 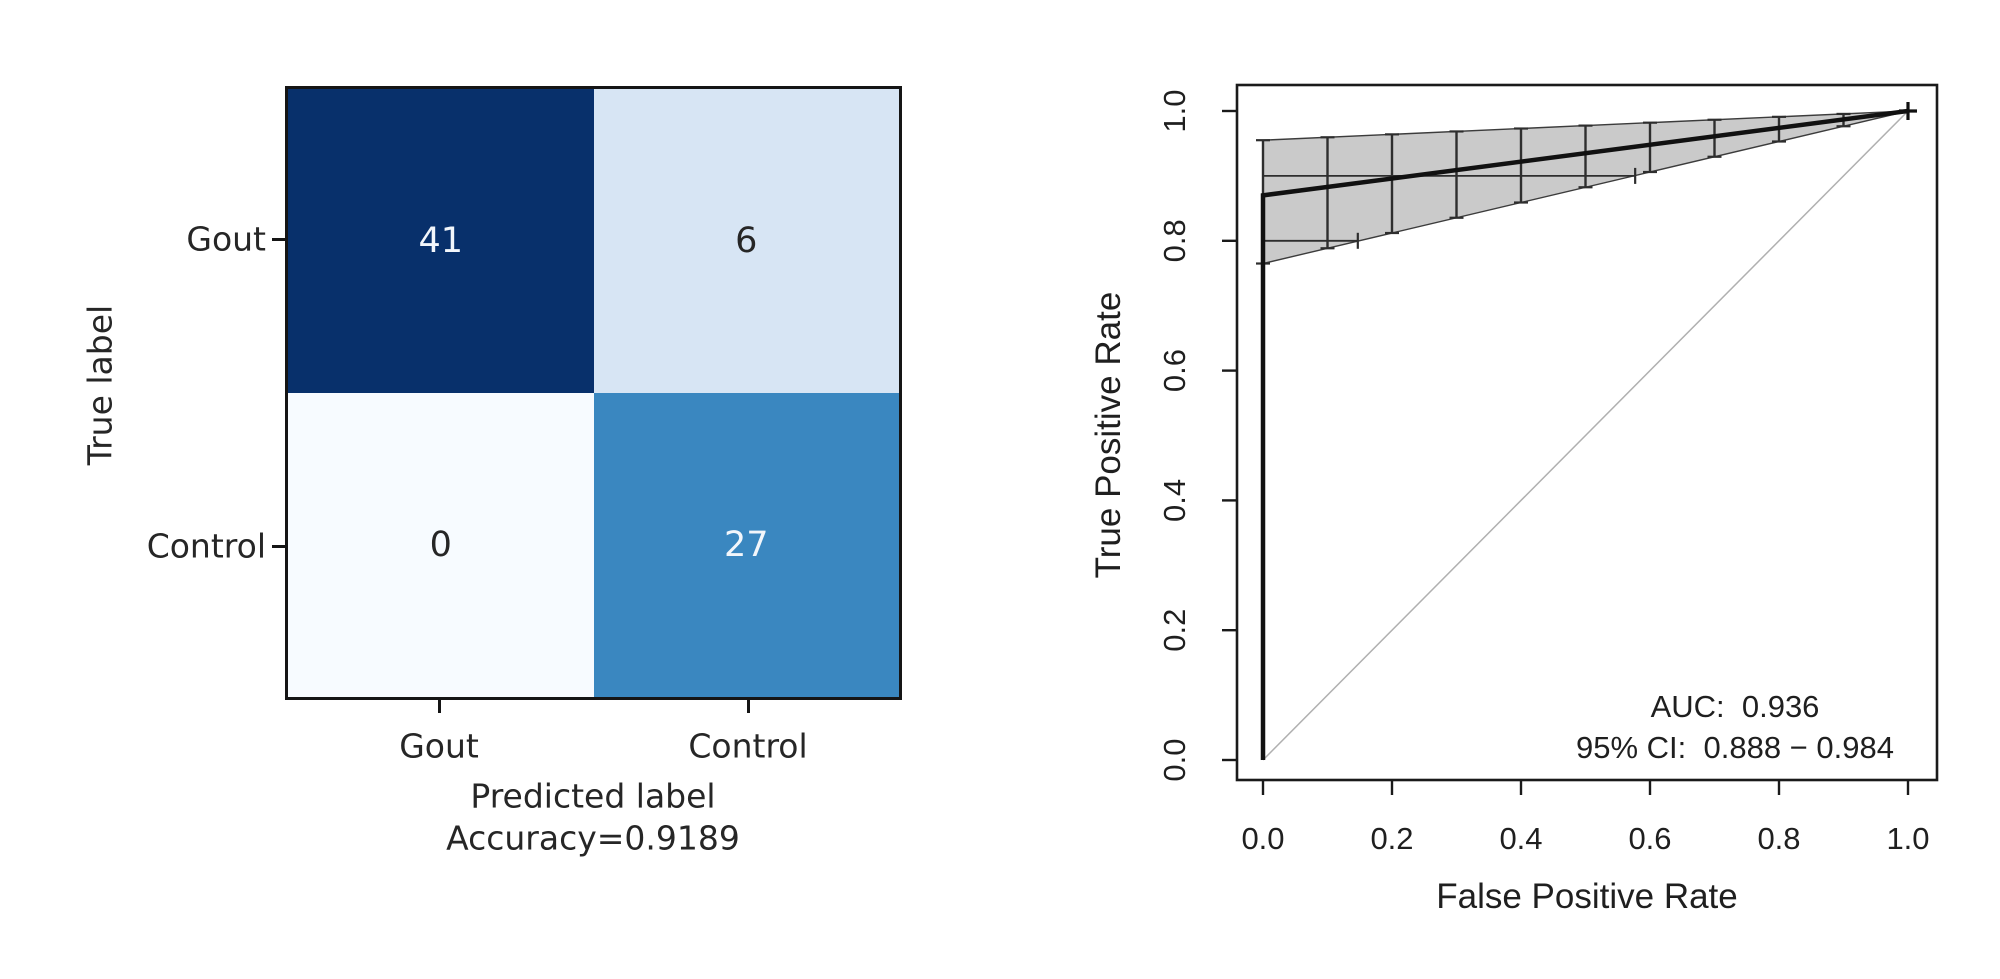 What do you see at coordinates (439, 746) in the screenshot?
I see `cm-col-label-gout: Gout` at bounding box center [439, 746].